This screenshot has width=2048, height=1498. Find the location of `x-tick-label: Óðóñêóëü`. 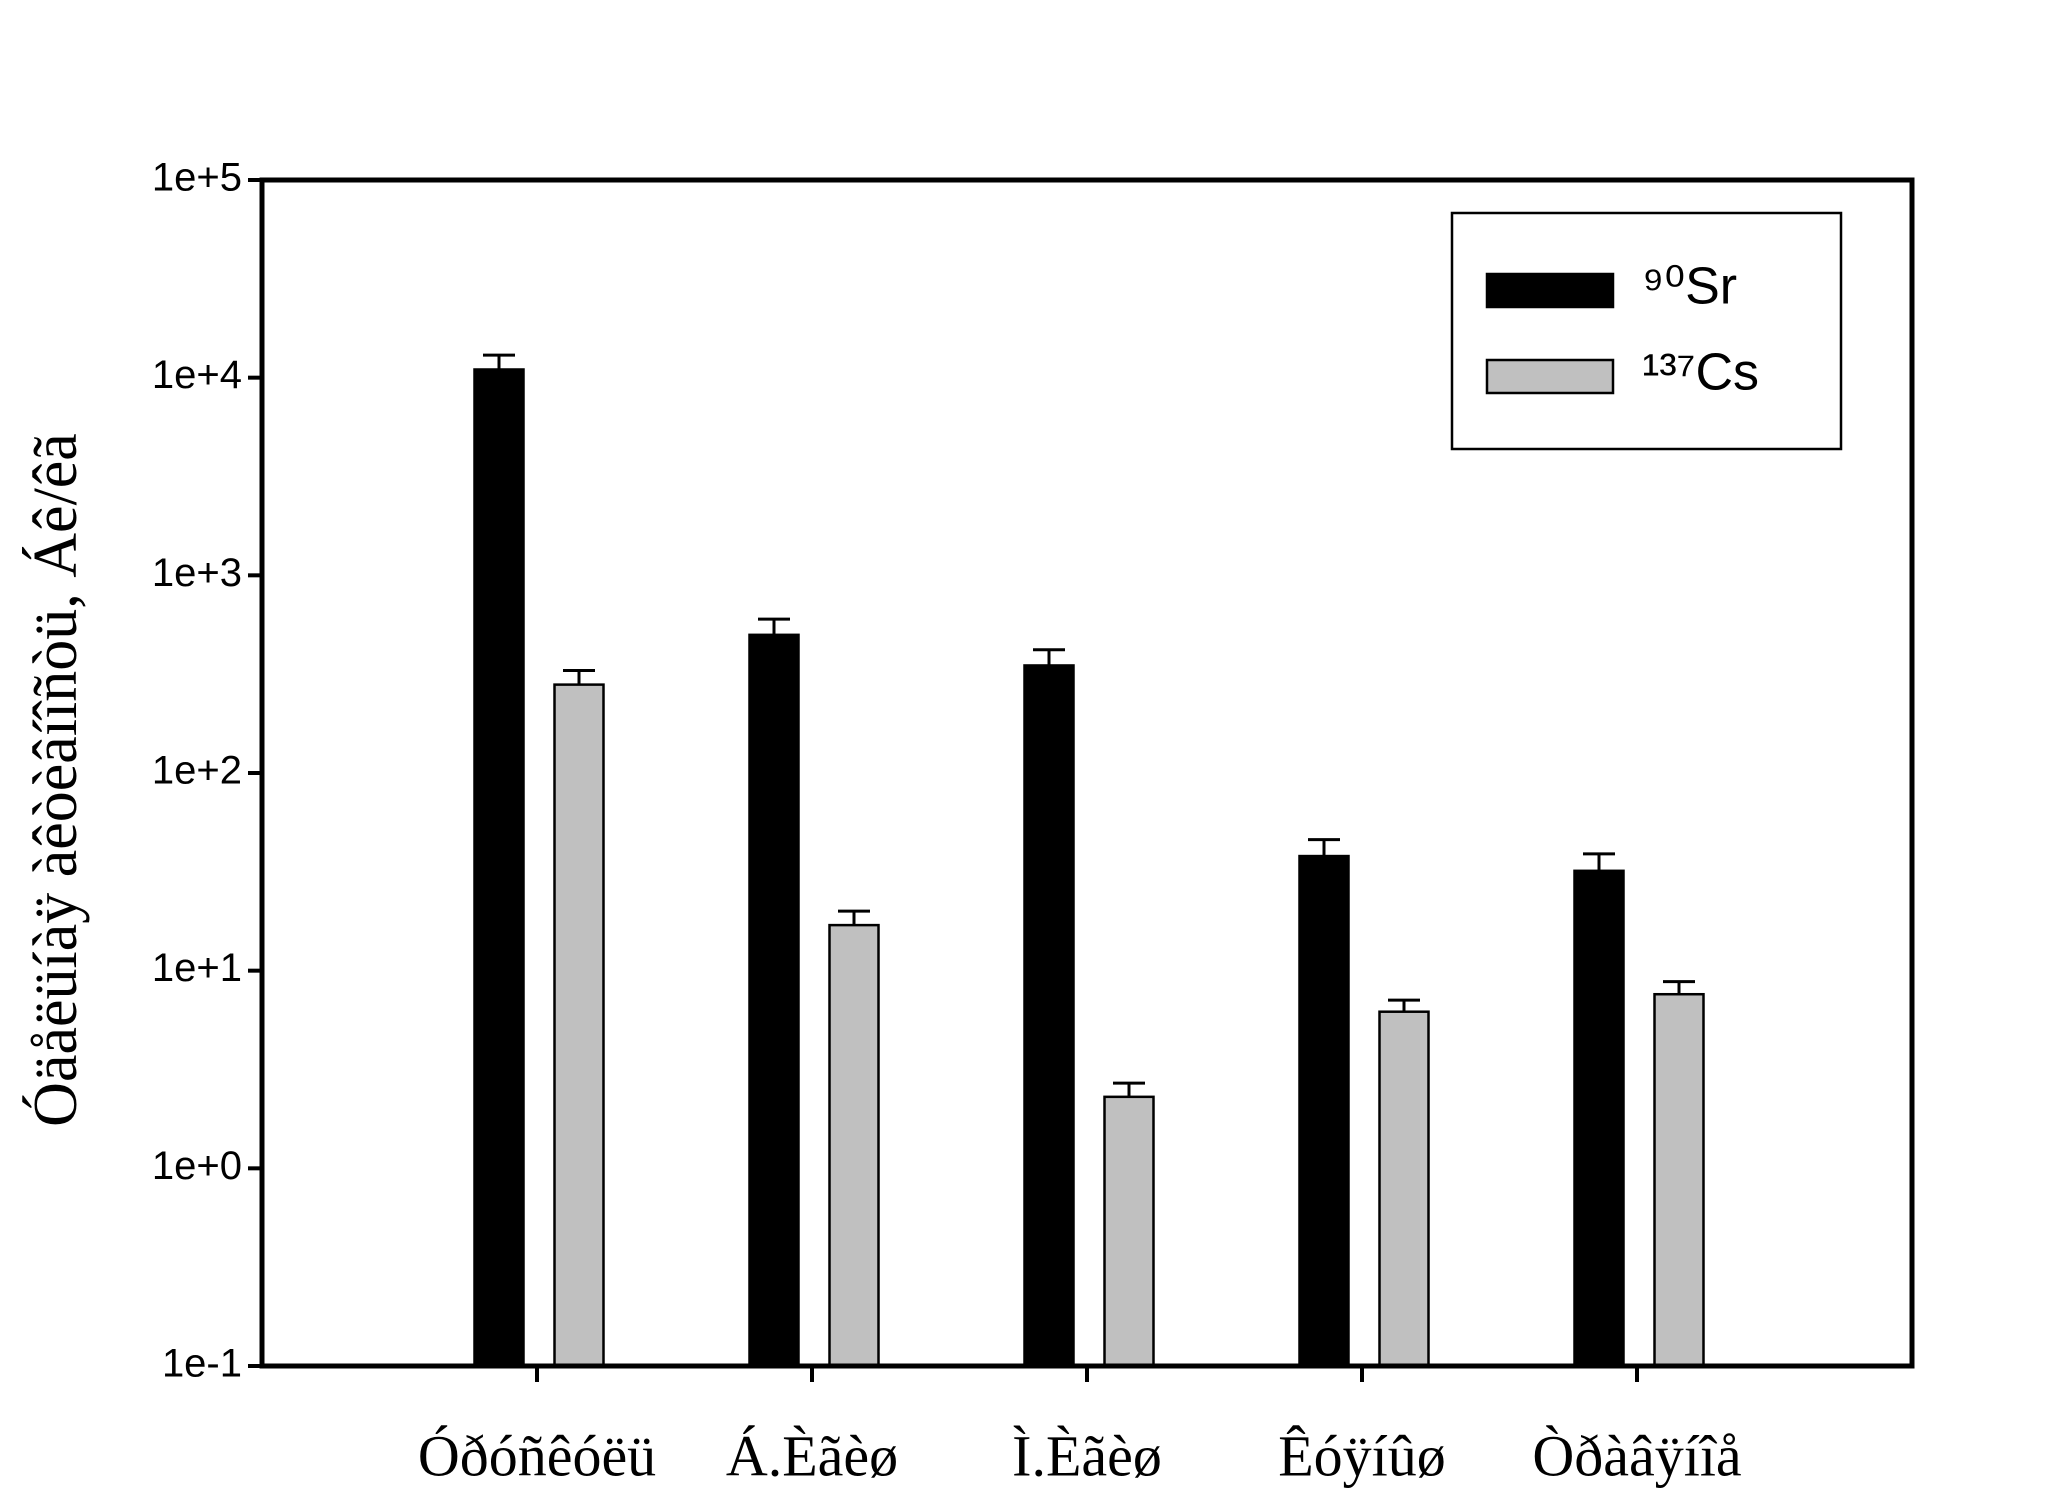

x-tick-label: Óðóñêóëü is located at coordinates (537, 1455).